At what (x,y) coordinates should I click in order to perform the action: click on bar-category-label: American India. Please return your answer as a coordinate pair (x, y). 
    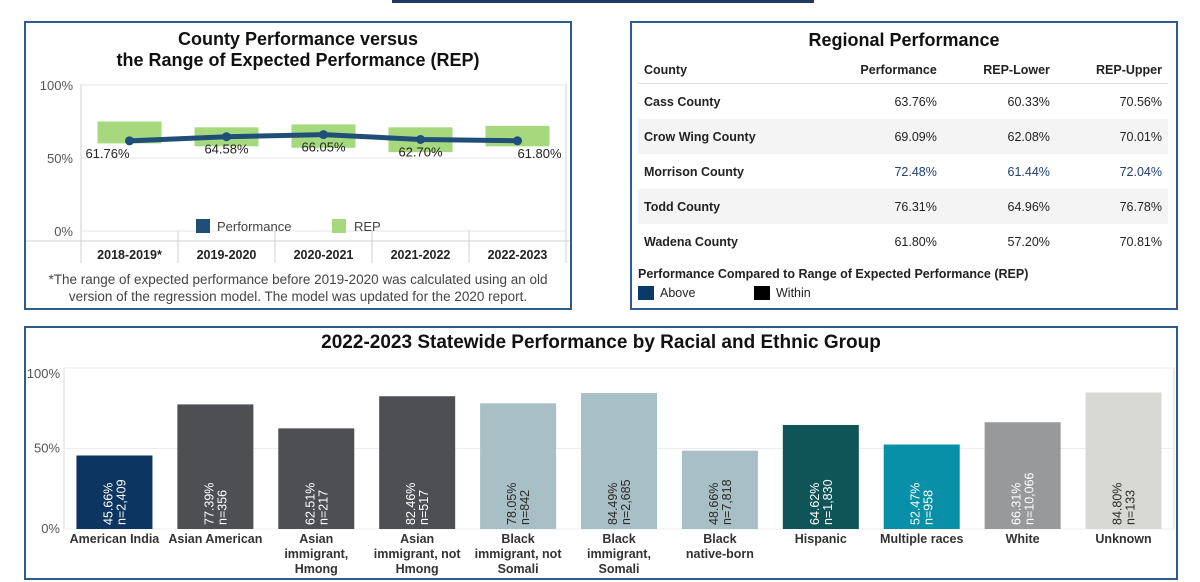
    Looking at the image, I should click on (115, 539).